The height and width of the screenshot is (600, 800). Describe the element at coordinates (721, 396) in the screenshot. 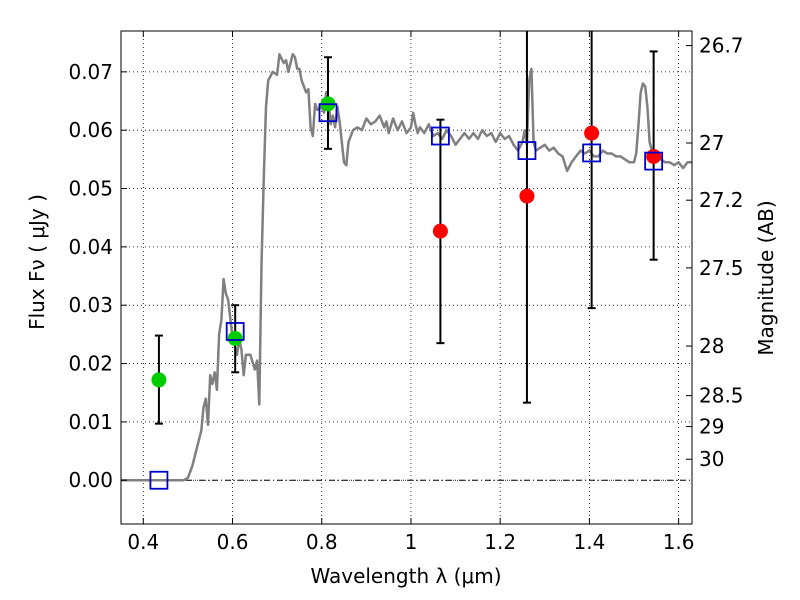

I see `right-tick-label: 28.5` at that location.